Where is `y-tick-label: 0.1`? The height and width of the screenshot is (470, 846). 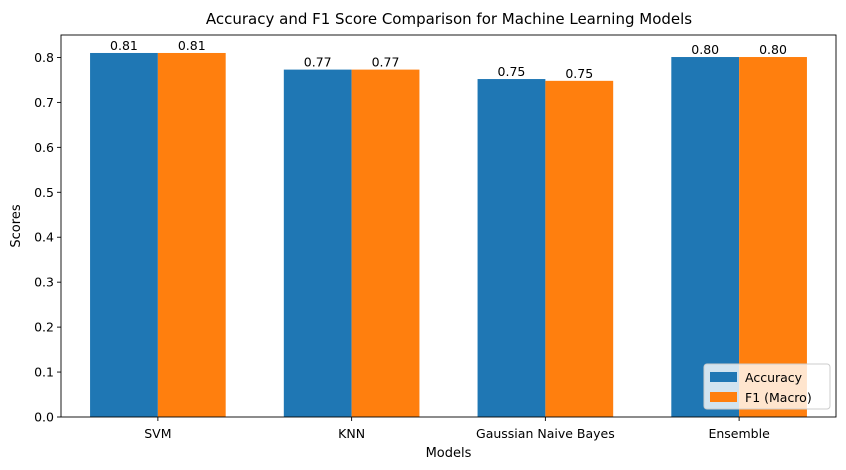 y-tick-label: 0.1 is located at coordinates (44, 372).